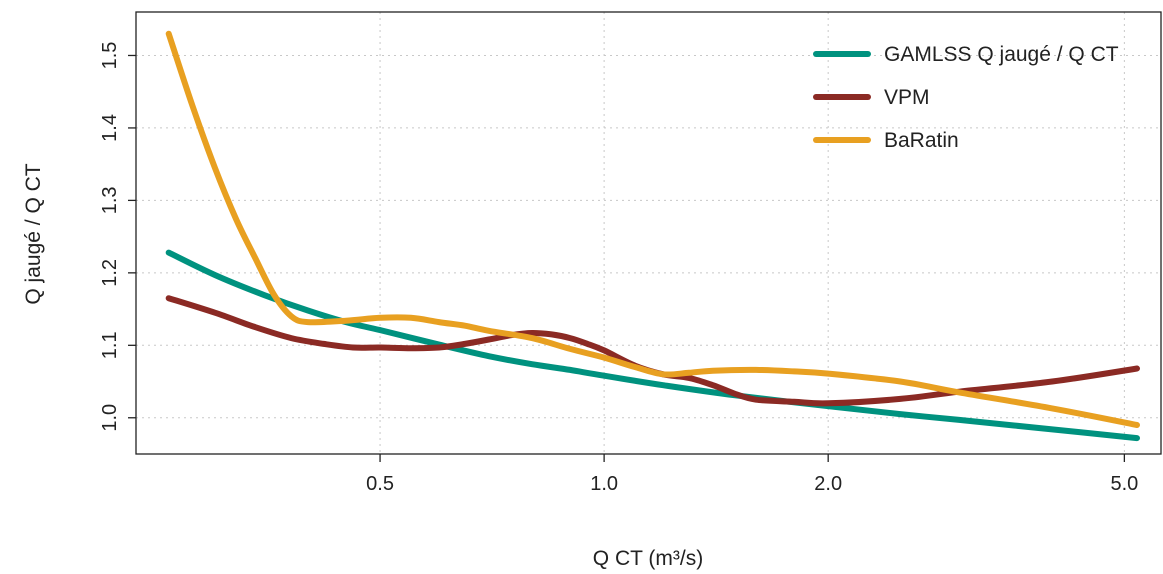 The height and width of the screenshot is (574, 1163). Describe the element at coordinates (1001, 54) in the screenshot. I see `legend-label: GAMLSS Q jaugé / Q CT` at that location.